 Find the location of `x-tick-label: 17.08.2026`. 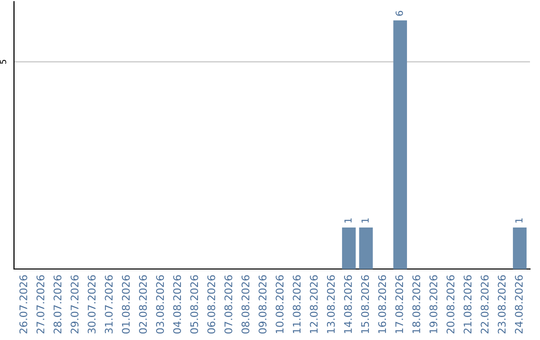

x-tick-label: 17.08.2026 is located at coordinates (399, 304).